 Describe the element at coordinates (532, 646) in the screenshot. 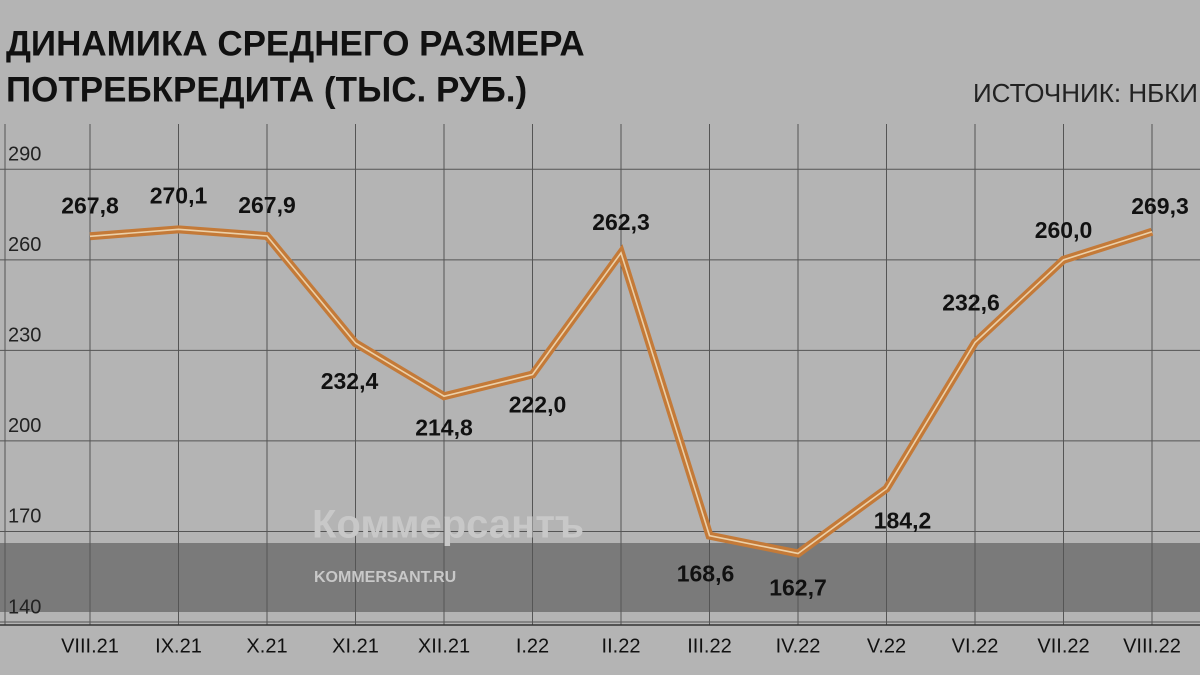

I see `x-tick-label: I.22` at that location.